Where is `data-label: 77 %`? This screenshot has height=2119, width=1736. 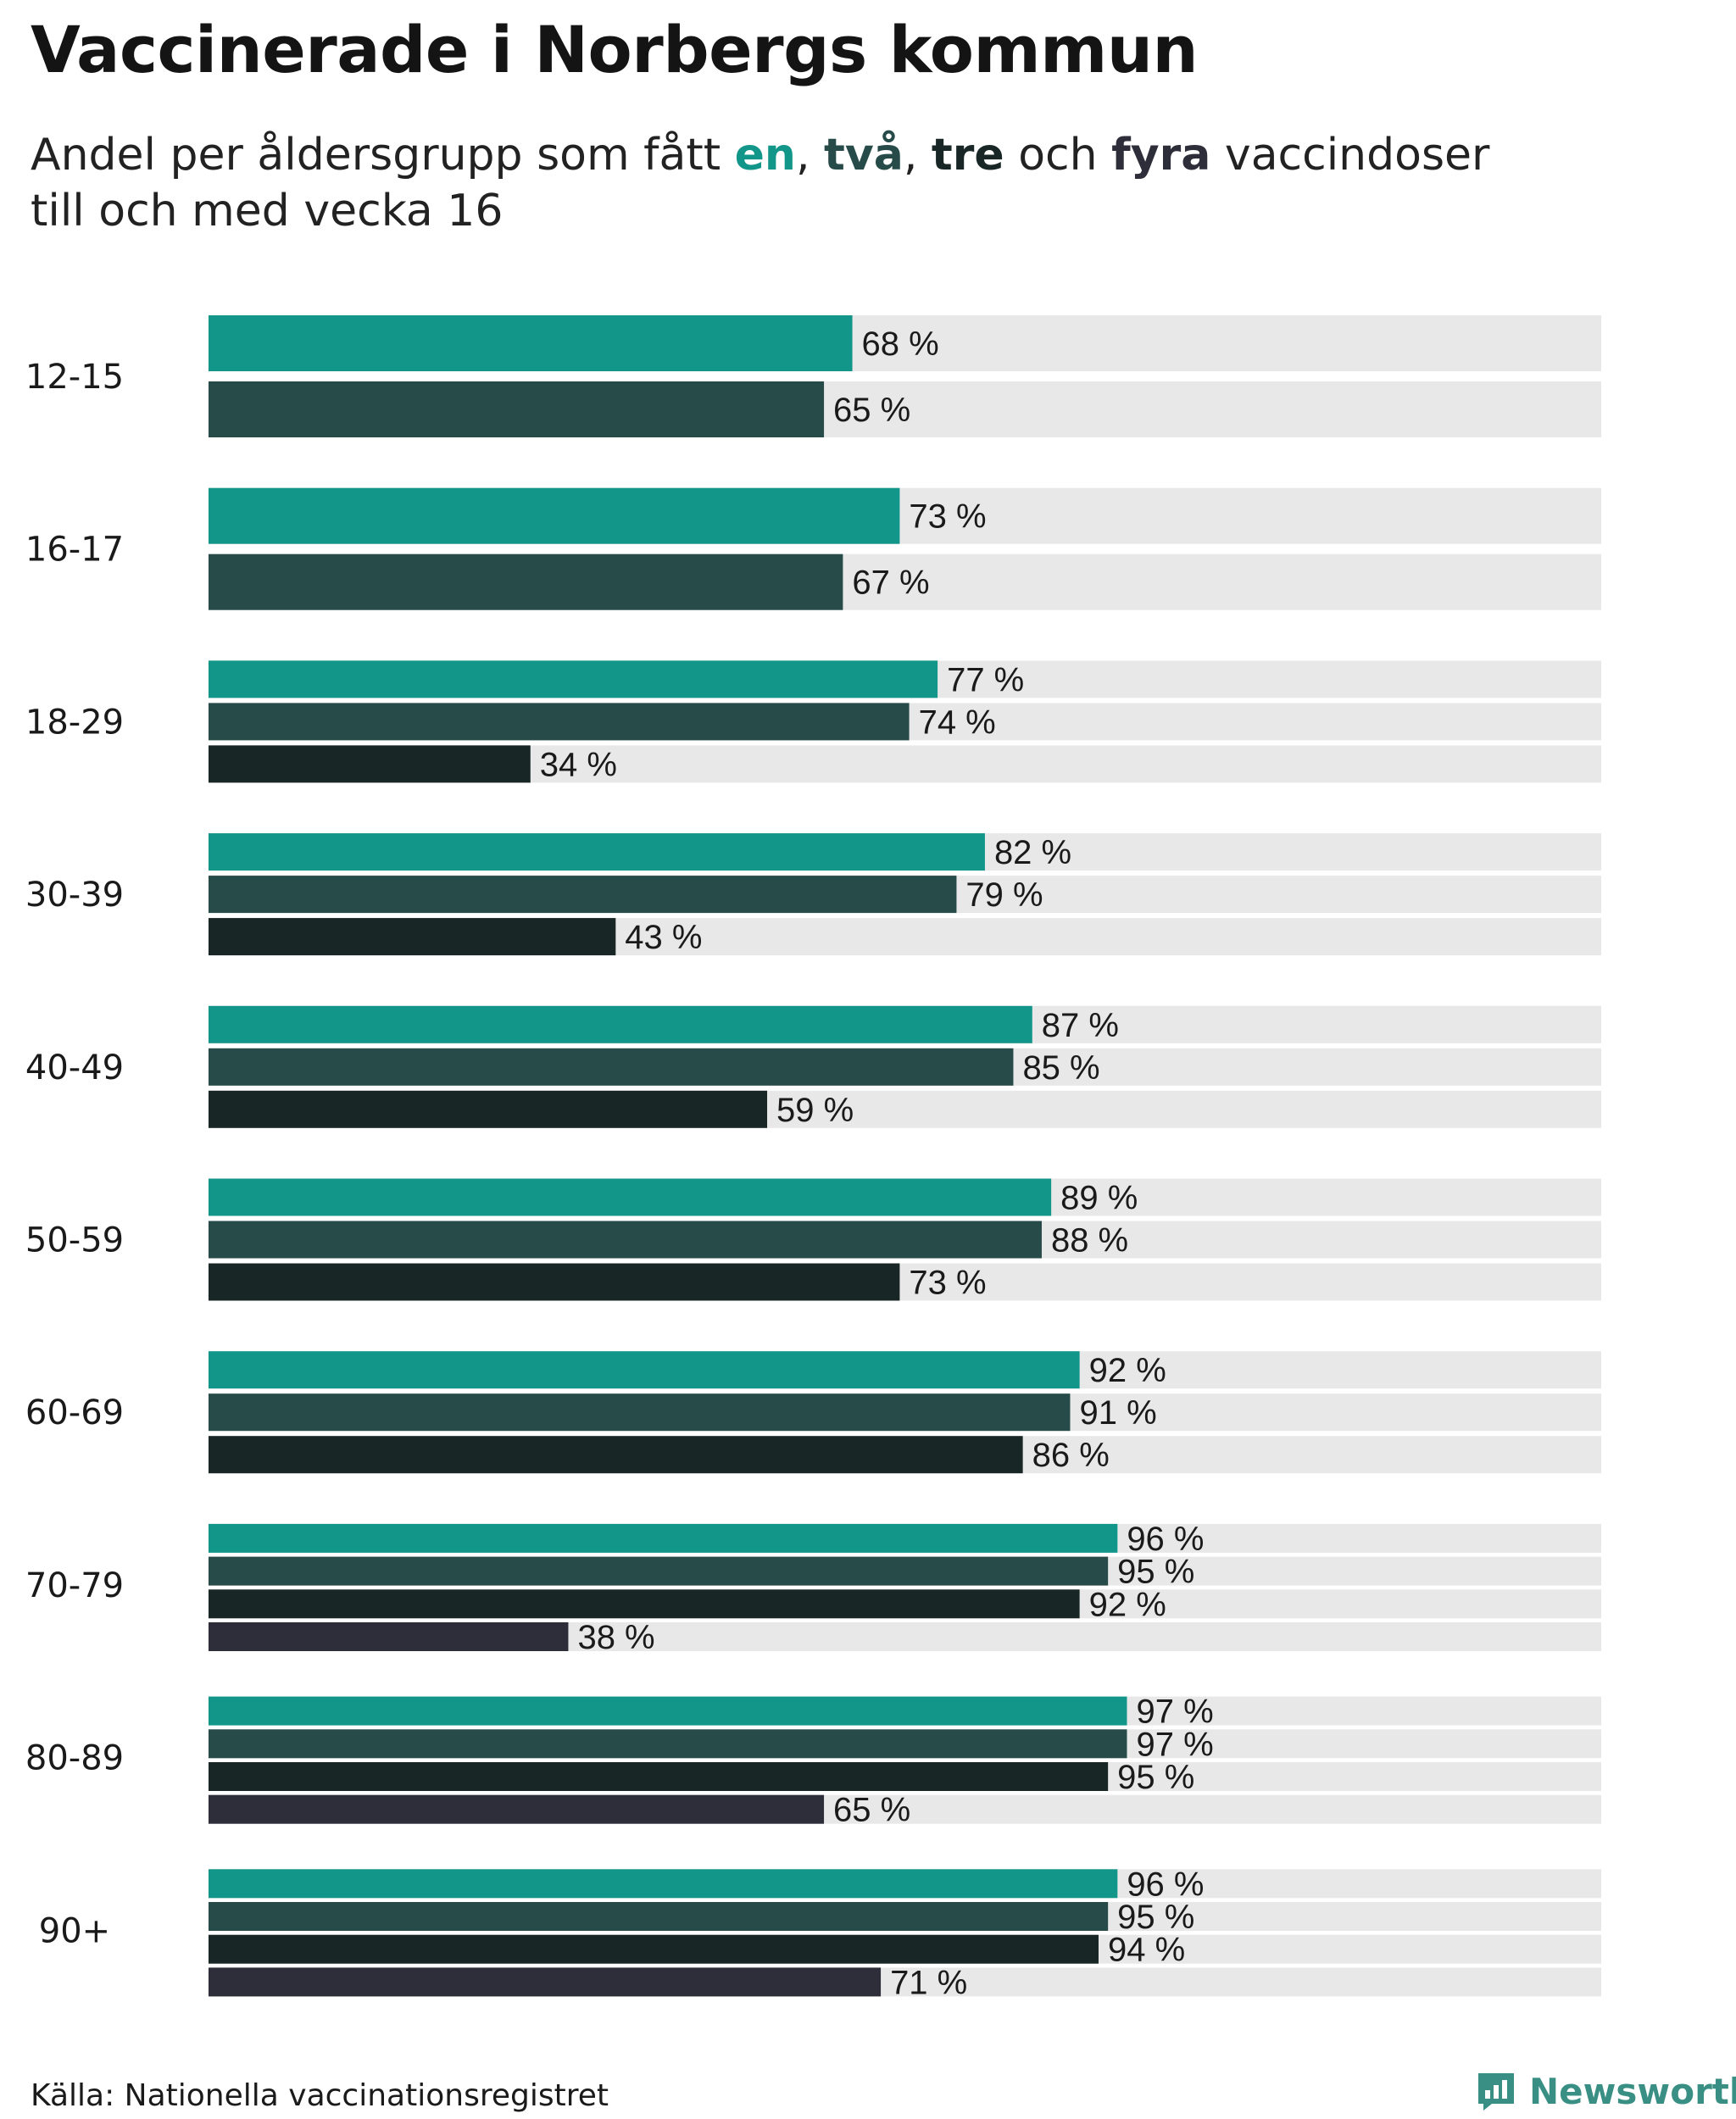 data-label: 77 % is located at coordinates (985, 680).